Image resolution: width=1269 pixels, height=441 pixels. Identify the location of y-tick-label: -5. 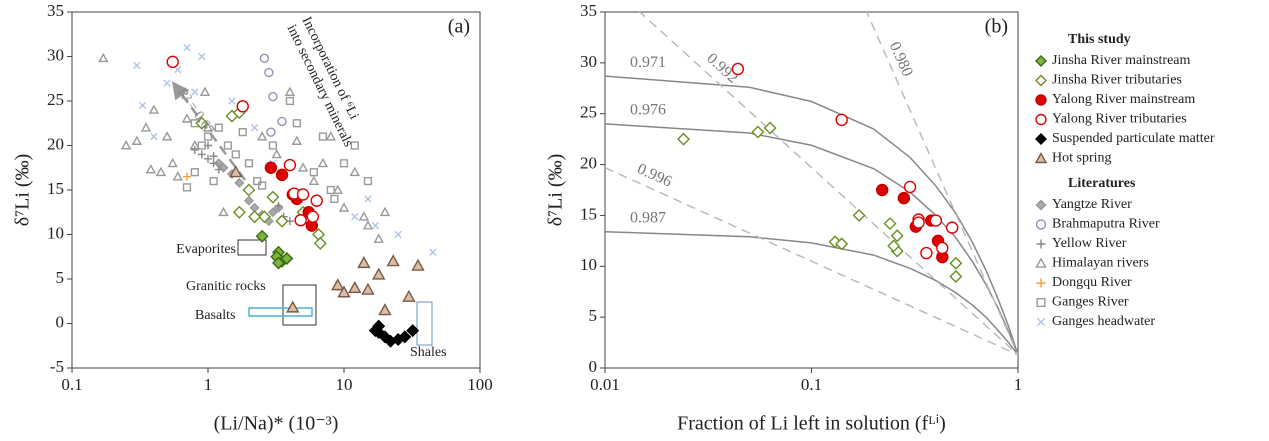
(57, 366).